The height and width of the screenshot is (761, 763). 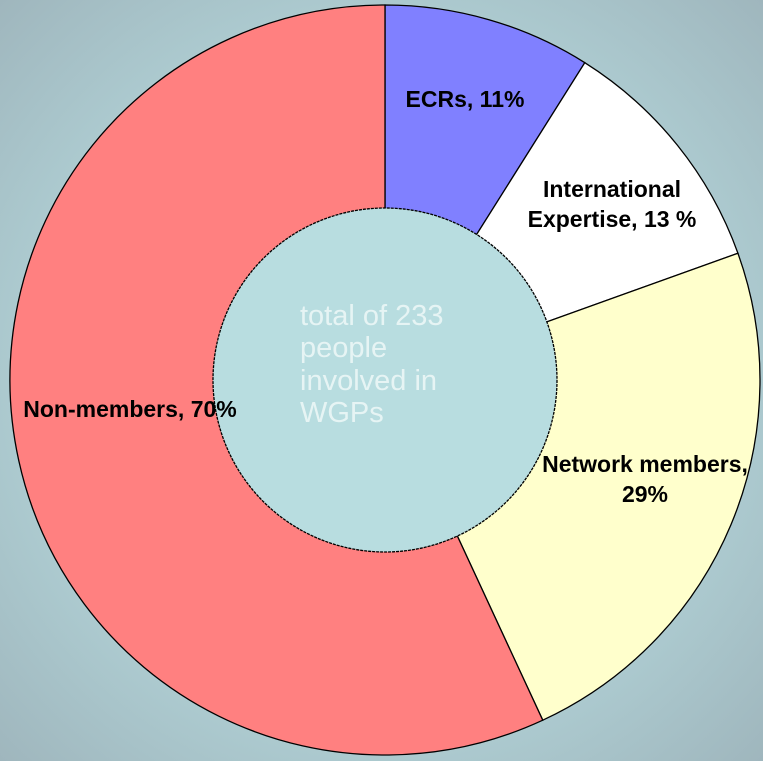 What do you see at coordinates (130, 409) in the screenshot?
I see `data-label: Non-members, 70%` at bounding box center [130, 409].